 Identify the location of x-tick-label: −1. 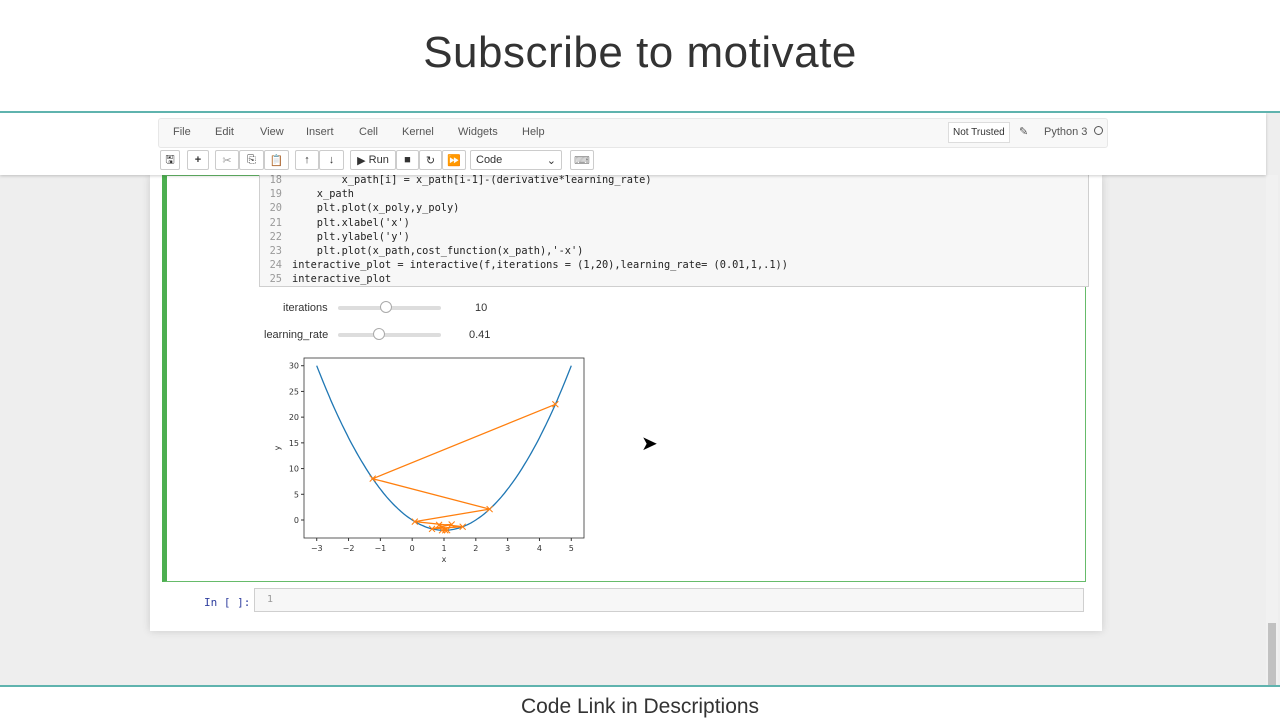
(380, 548).